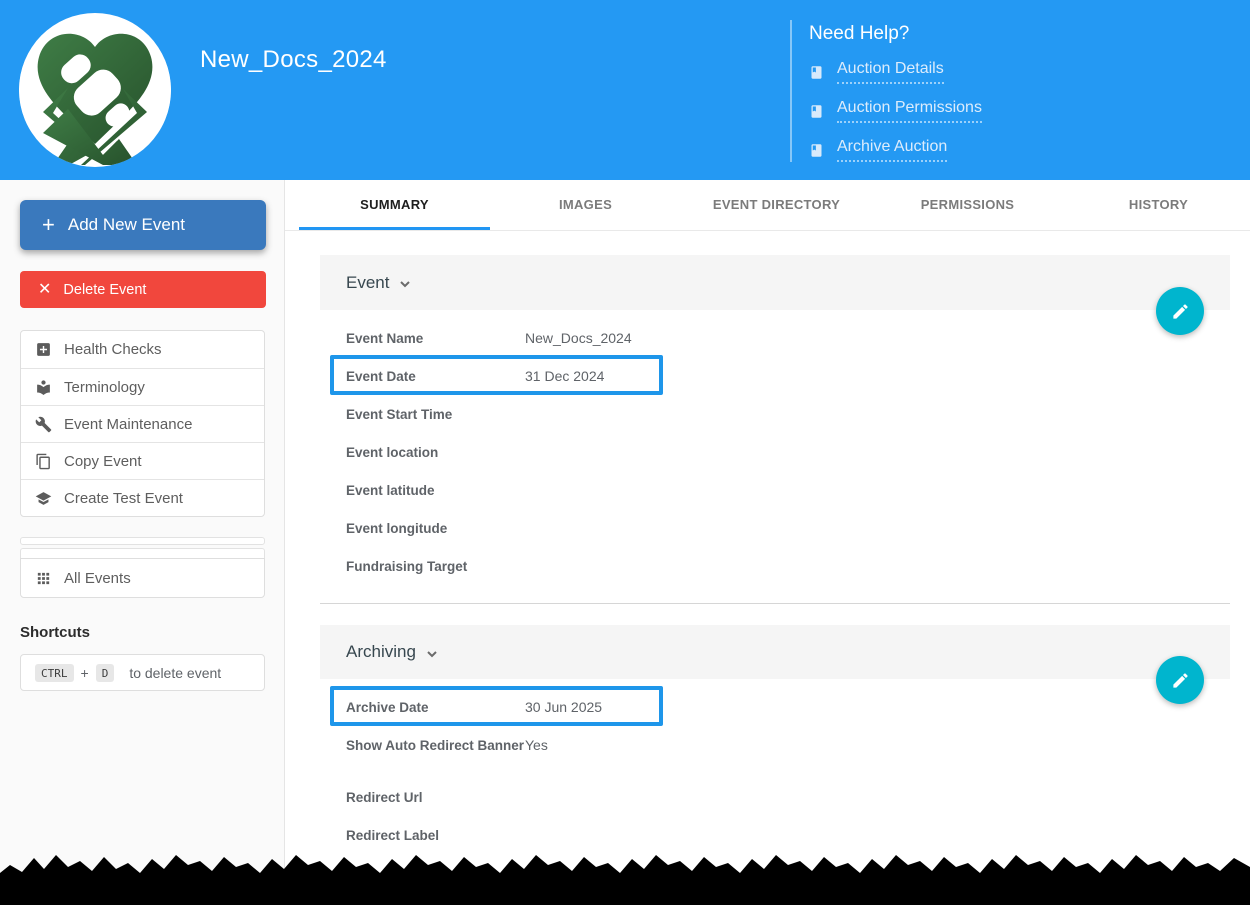  What do you see at coordinates (105, 289) in the screenshot?
I see `delete-event-label: Delete Event` at bounding box center [105, 289].